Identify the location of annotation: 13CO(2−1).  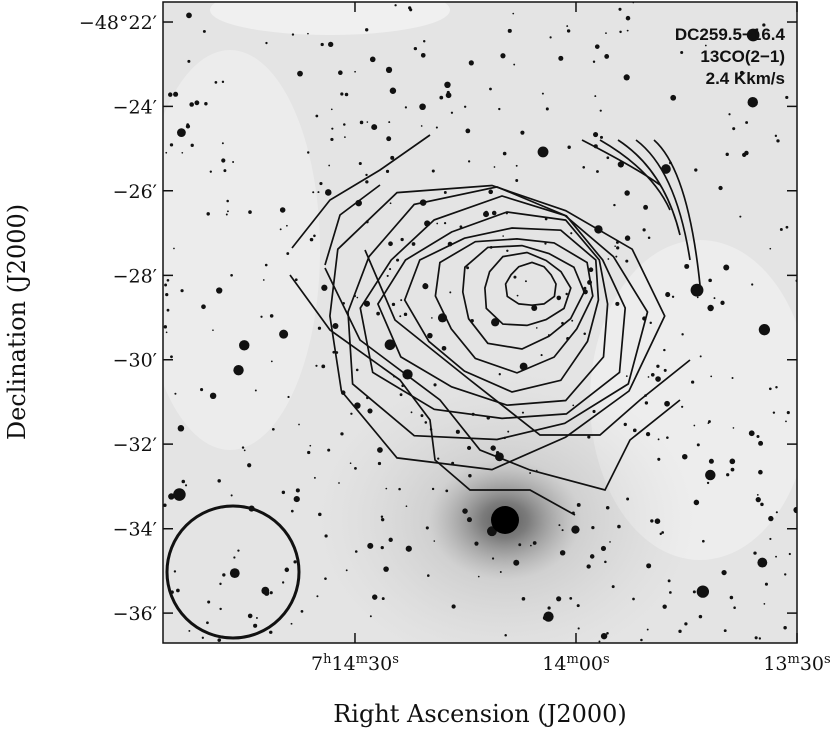
(742, 56).